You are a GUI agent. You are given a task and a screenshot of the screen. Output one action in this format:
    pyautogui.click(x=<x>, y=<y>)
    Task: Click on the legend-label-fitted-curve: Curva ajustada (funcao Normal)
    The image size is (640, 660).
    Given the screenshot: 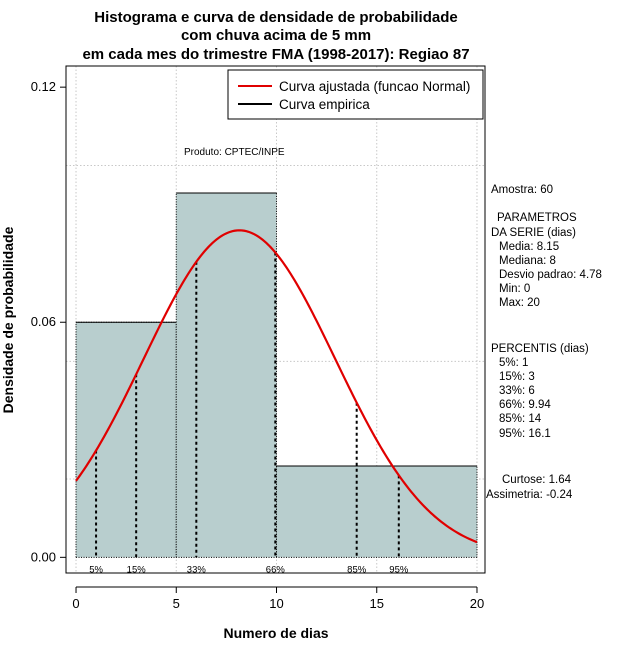 What is the action you would take?
    pyautogui.click(x=374, y=86)
    